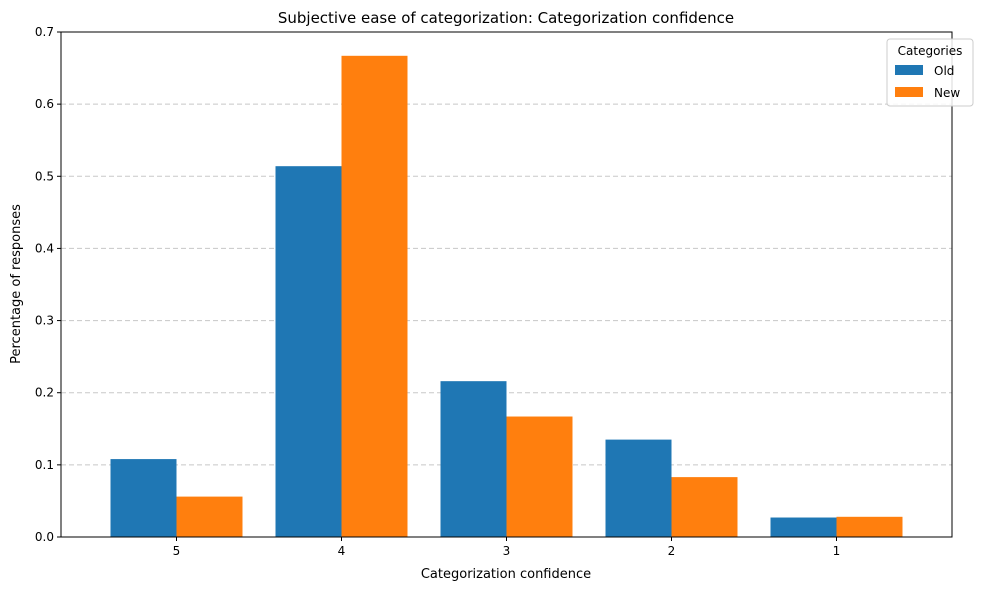 This screenshot has width=989, height=590. I want to click on x-tick-label: 5, so click(177, 551).